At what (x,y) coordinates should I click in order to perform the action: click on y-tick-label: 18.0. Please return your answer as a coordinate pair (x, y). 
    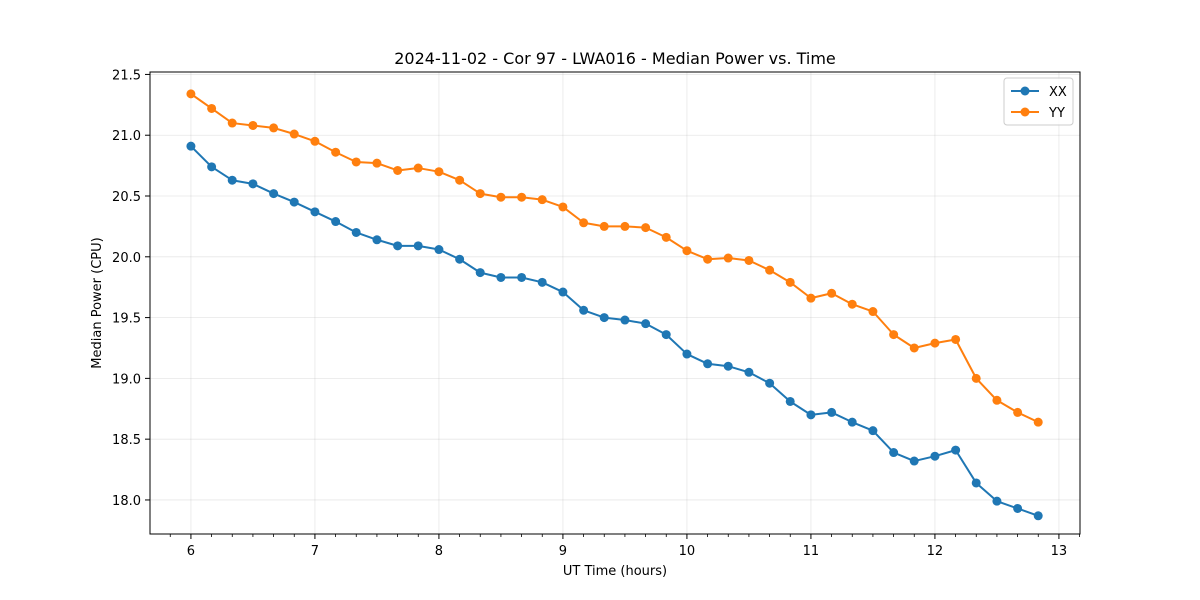
    Looking at the image, I should click on (126, 501).